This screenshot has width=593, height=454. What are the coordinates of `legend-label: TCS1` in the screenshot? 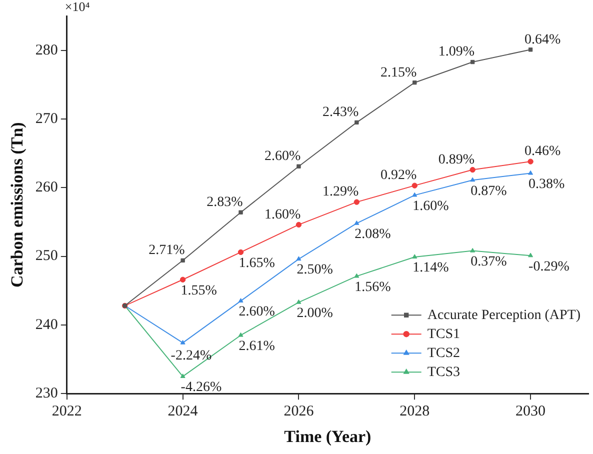 It's located at (443, 334).